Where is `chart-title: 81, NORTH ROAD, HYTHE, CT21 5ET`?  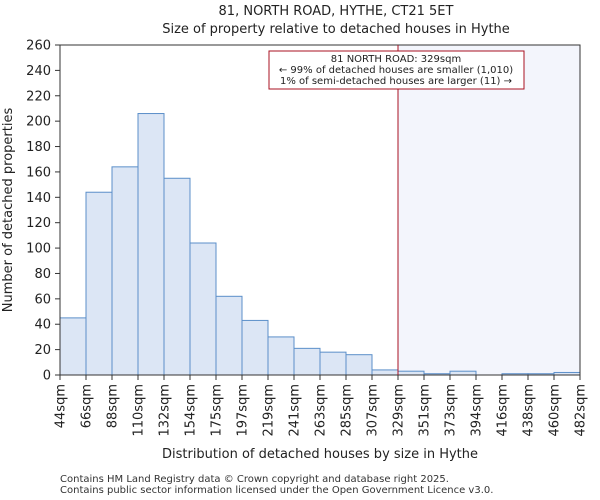
chart-title: 81, NORTH ROAD, HYTHE, CT21 5ET is located at coordinates (336, 11).